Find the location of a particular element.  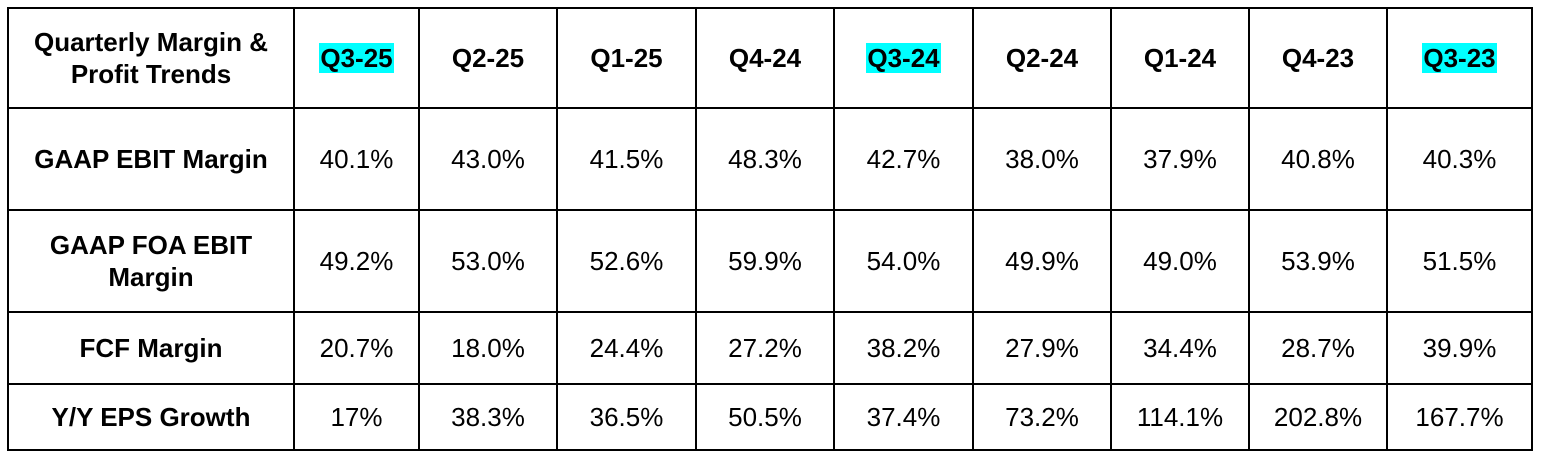

cell-value: 114.1% is located at coordinates (1180, 417).